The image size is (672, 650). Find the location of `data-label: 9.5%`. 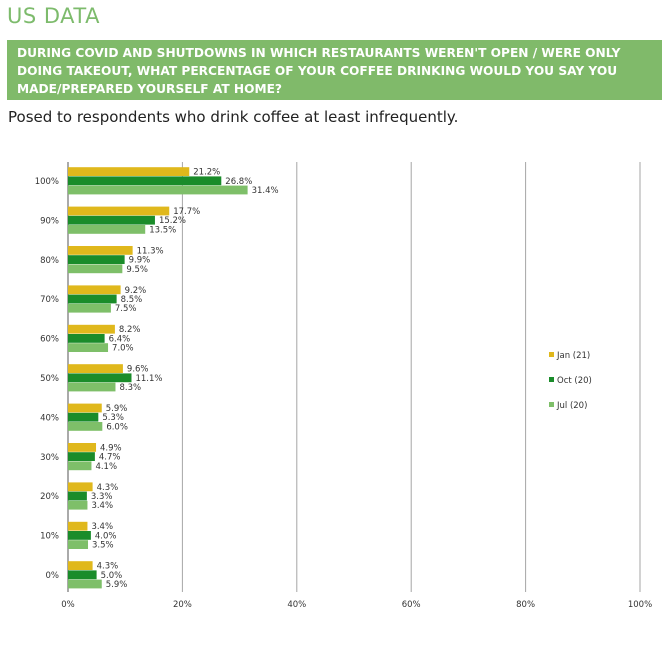

data-label: 9.5% is located at coordinates (137, 270).